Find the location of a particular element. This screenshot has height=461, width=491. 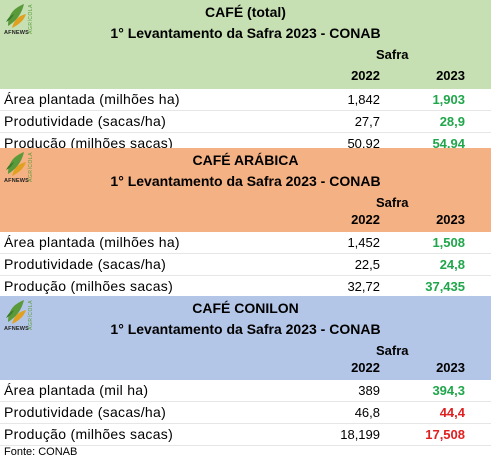

value-2023: 37,435 is located at coordinates (445, 286).